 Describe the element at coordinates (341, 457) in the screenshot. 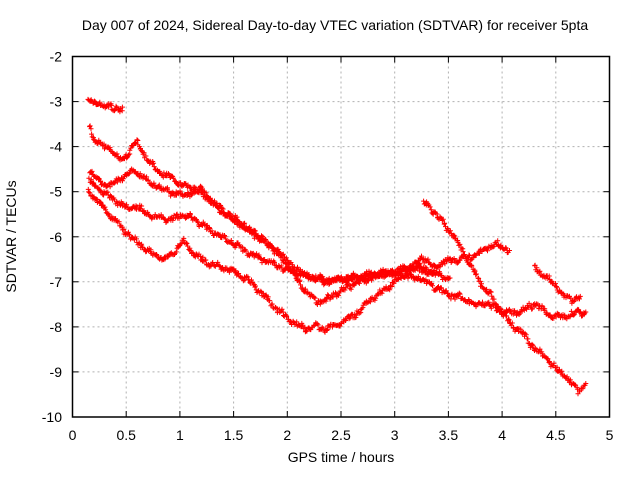

I see `x-axis-label: GPS time / hours` at that location.